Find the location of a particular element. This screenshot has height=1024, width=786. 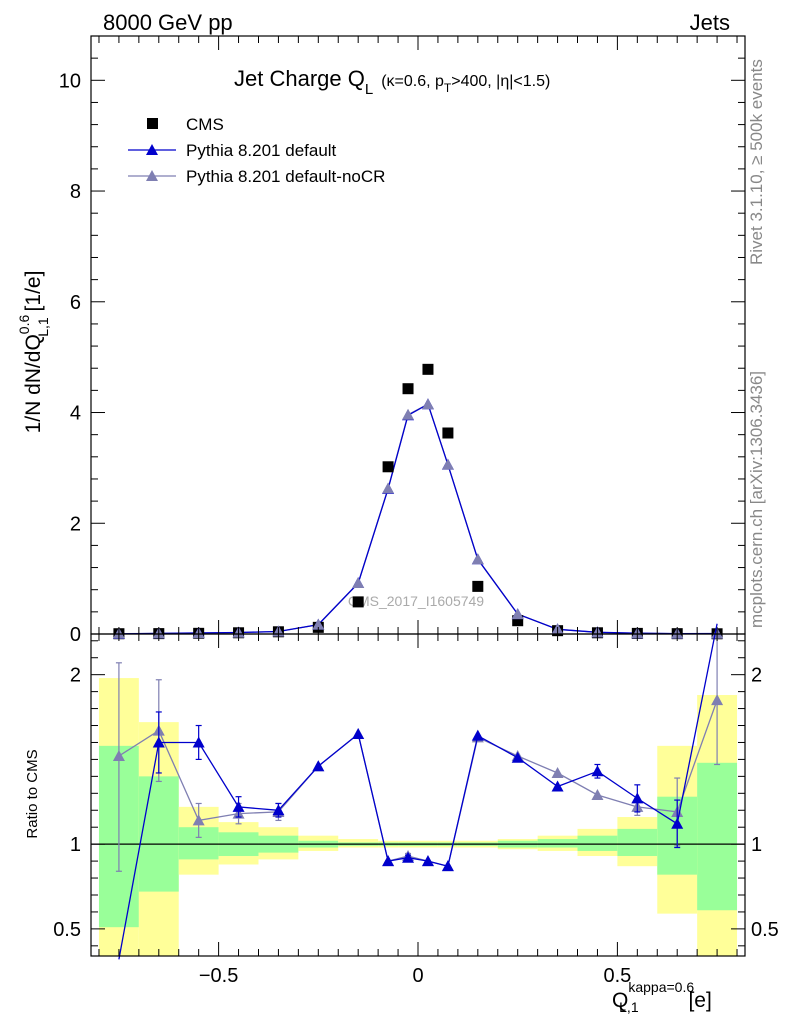

ratio-y-tick-label-right: 2 is located at coordinates (756, 676).